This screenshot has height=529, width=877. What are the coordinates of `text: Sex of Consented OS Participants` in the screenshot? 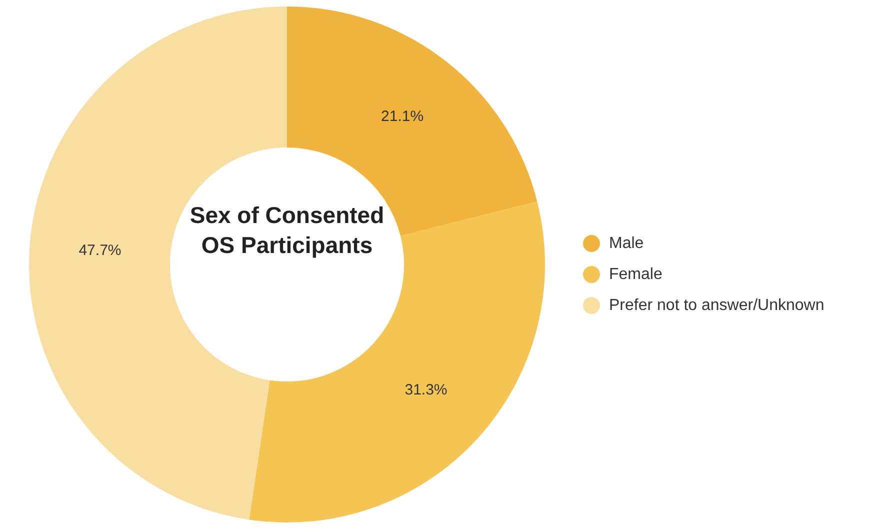 It's located at (287, 230).